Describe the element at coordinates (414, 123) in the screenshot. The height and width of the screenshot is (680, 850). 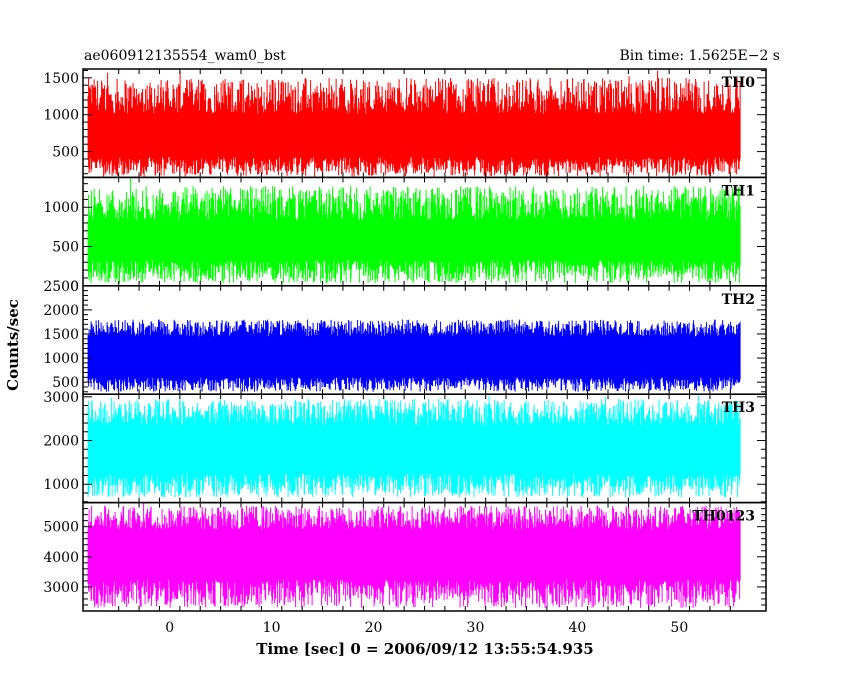
I see `series-th0` at that location.